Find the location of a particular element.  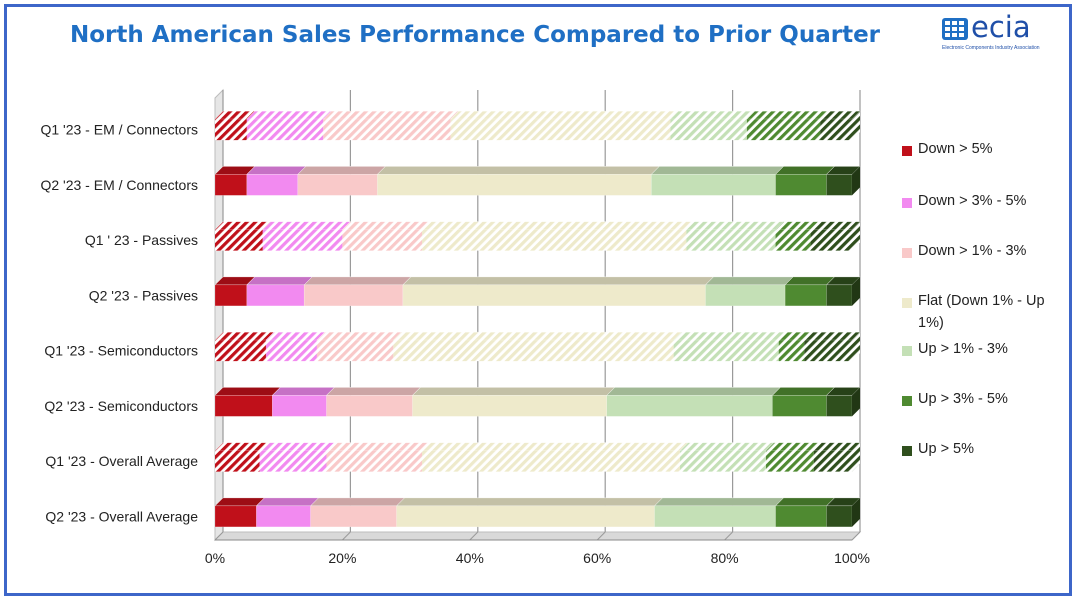

category-label: Q1 '23 - Overall Average is located at coordinates (121, 461).